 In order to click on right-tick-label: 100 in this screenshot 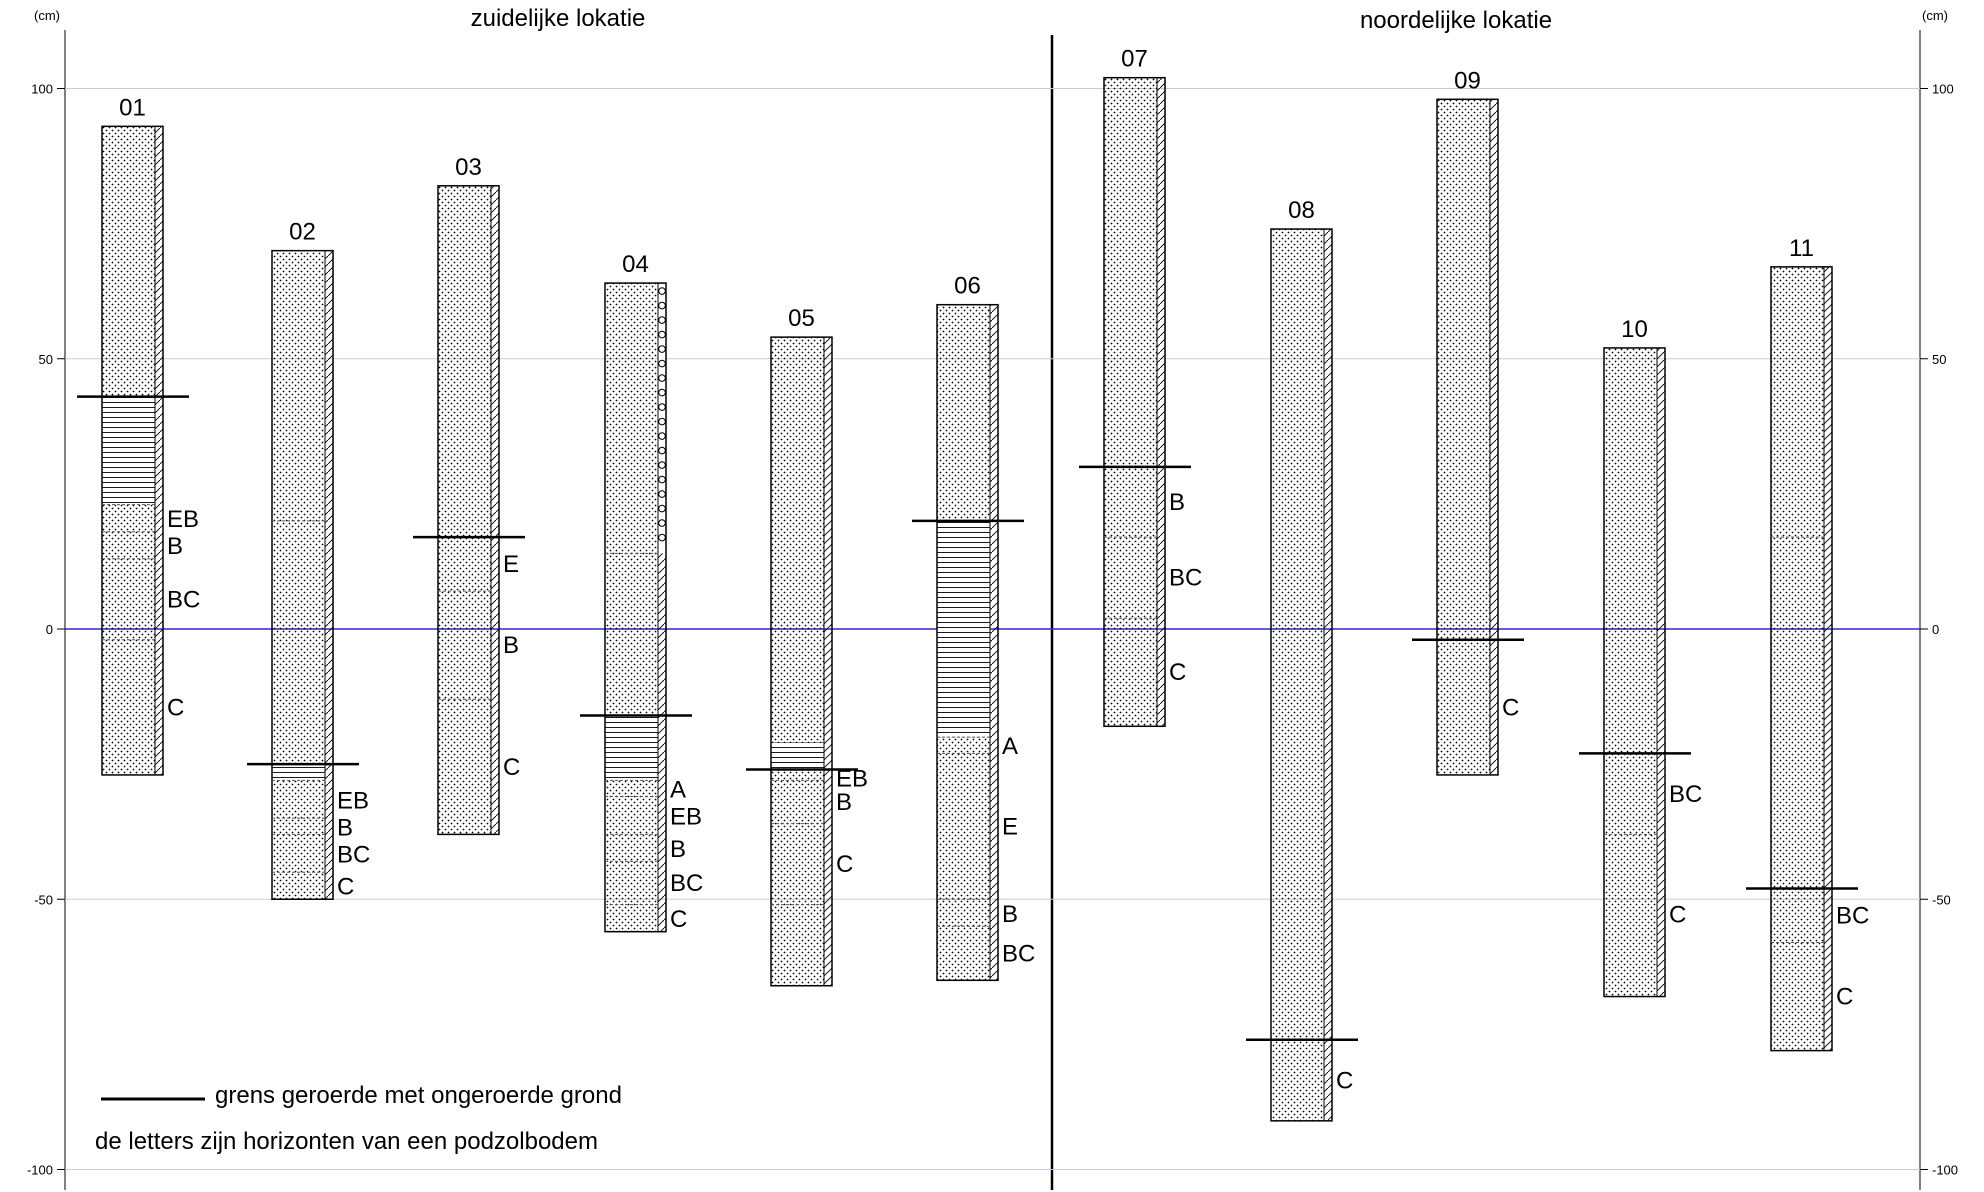, I will do `click(1943, 89)`.